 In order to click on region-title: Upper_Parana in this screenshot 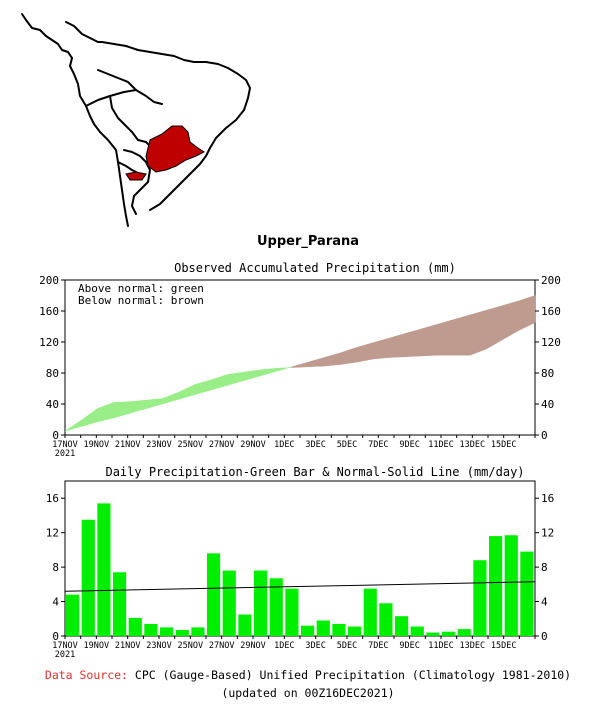, I will do `click(308, 241)`.